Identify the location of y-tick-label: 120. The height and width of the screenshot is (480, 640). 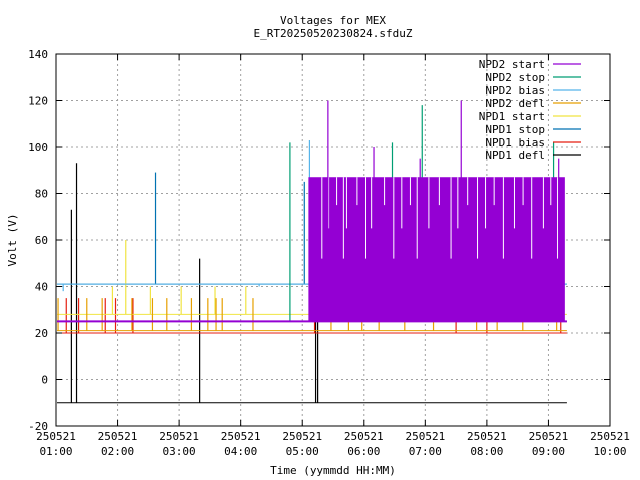
(38, 101).